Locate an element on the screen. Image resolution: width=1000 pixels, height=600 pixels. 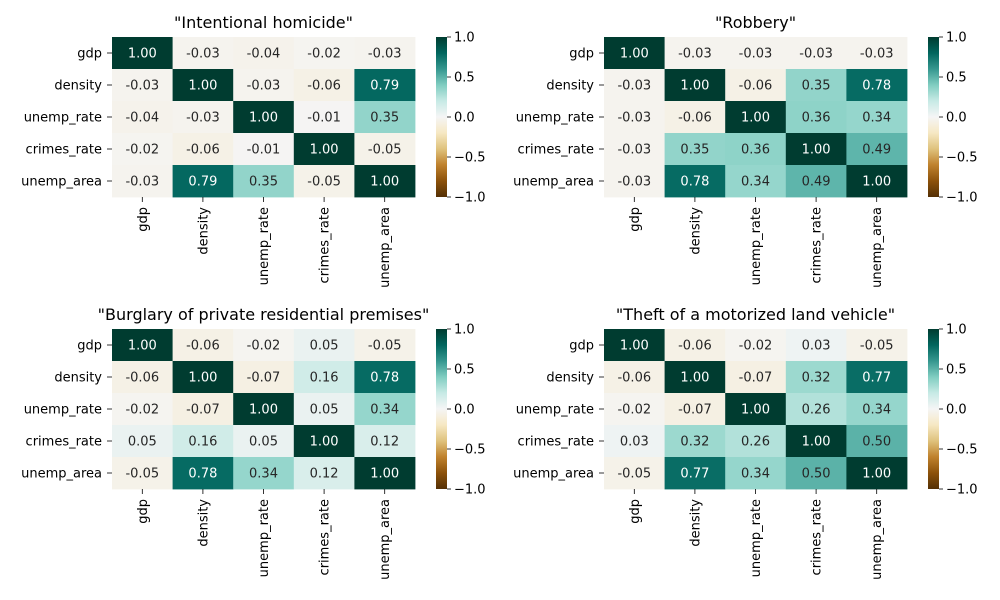
y-tick-label: unemp_rate is located at coordinates (555, 118).